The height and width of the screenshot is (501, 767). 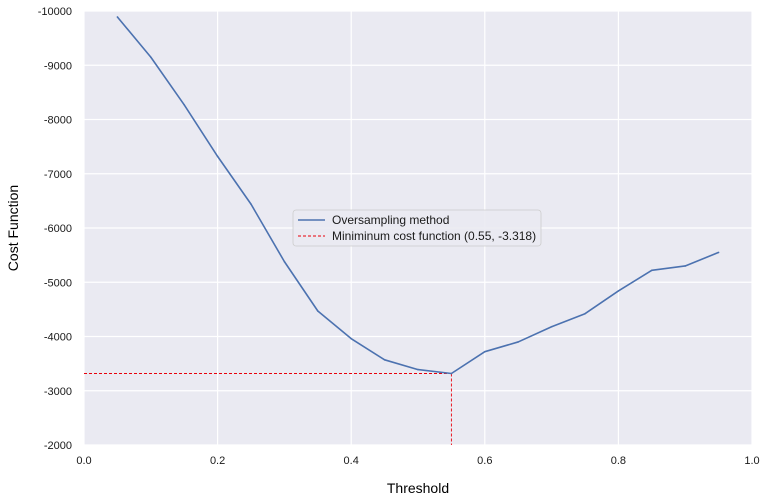 What do you see at coordinates (417, 461) in the screenshot?
I see `x-tick-labels: 0.0 0.2 0.4 0.6 0.8 1.0` at bounding box center [417, 461].